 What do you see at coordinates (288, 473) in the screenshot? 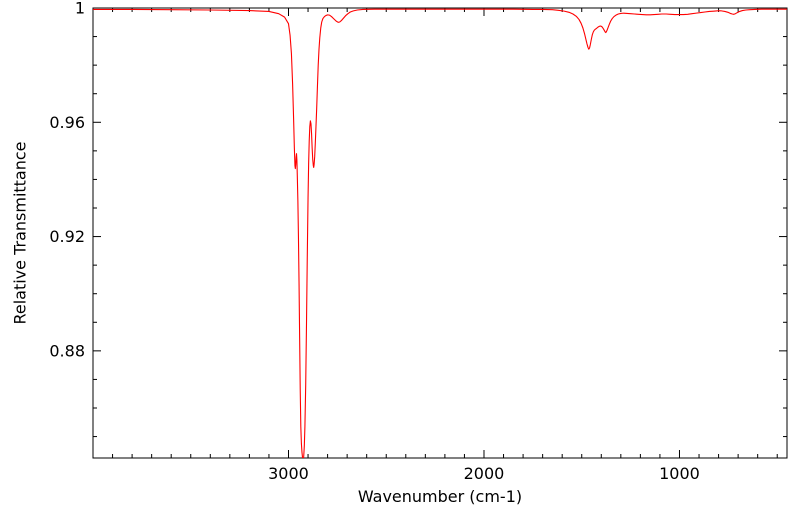
I see `x-tick-label: 3000` at bounding box center [288, 473].